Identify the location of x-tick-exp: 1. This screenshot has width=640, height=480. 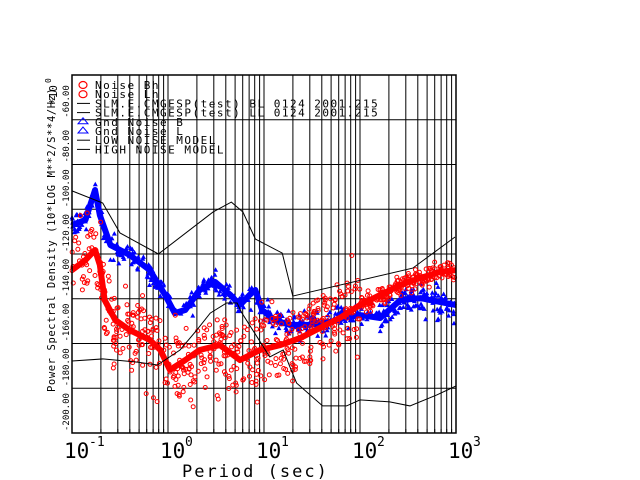
(285, 442).